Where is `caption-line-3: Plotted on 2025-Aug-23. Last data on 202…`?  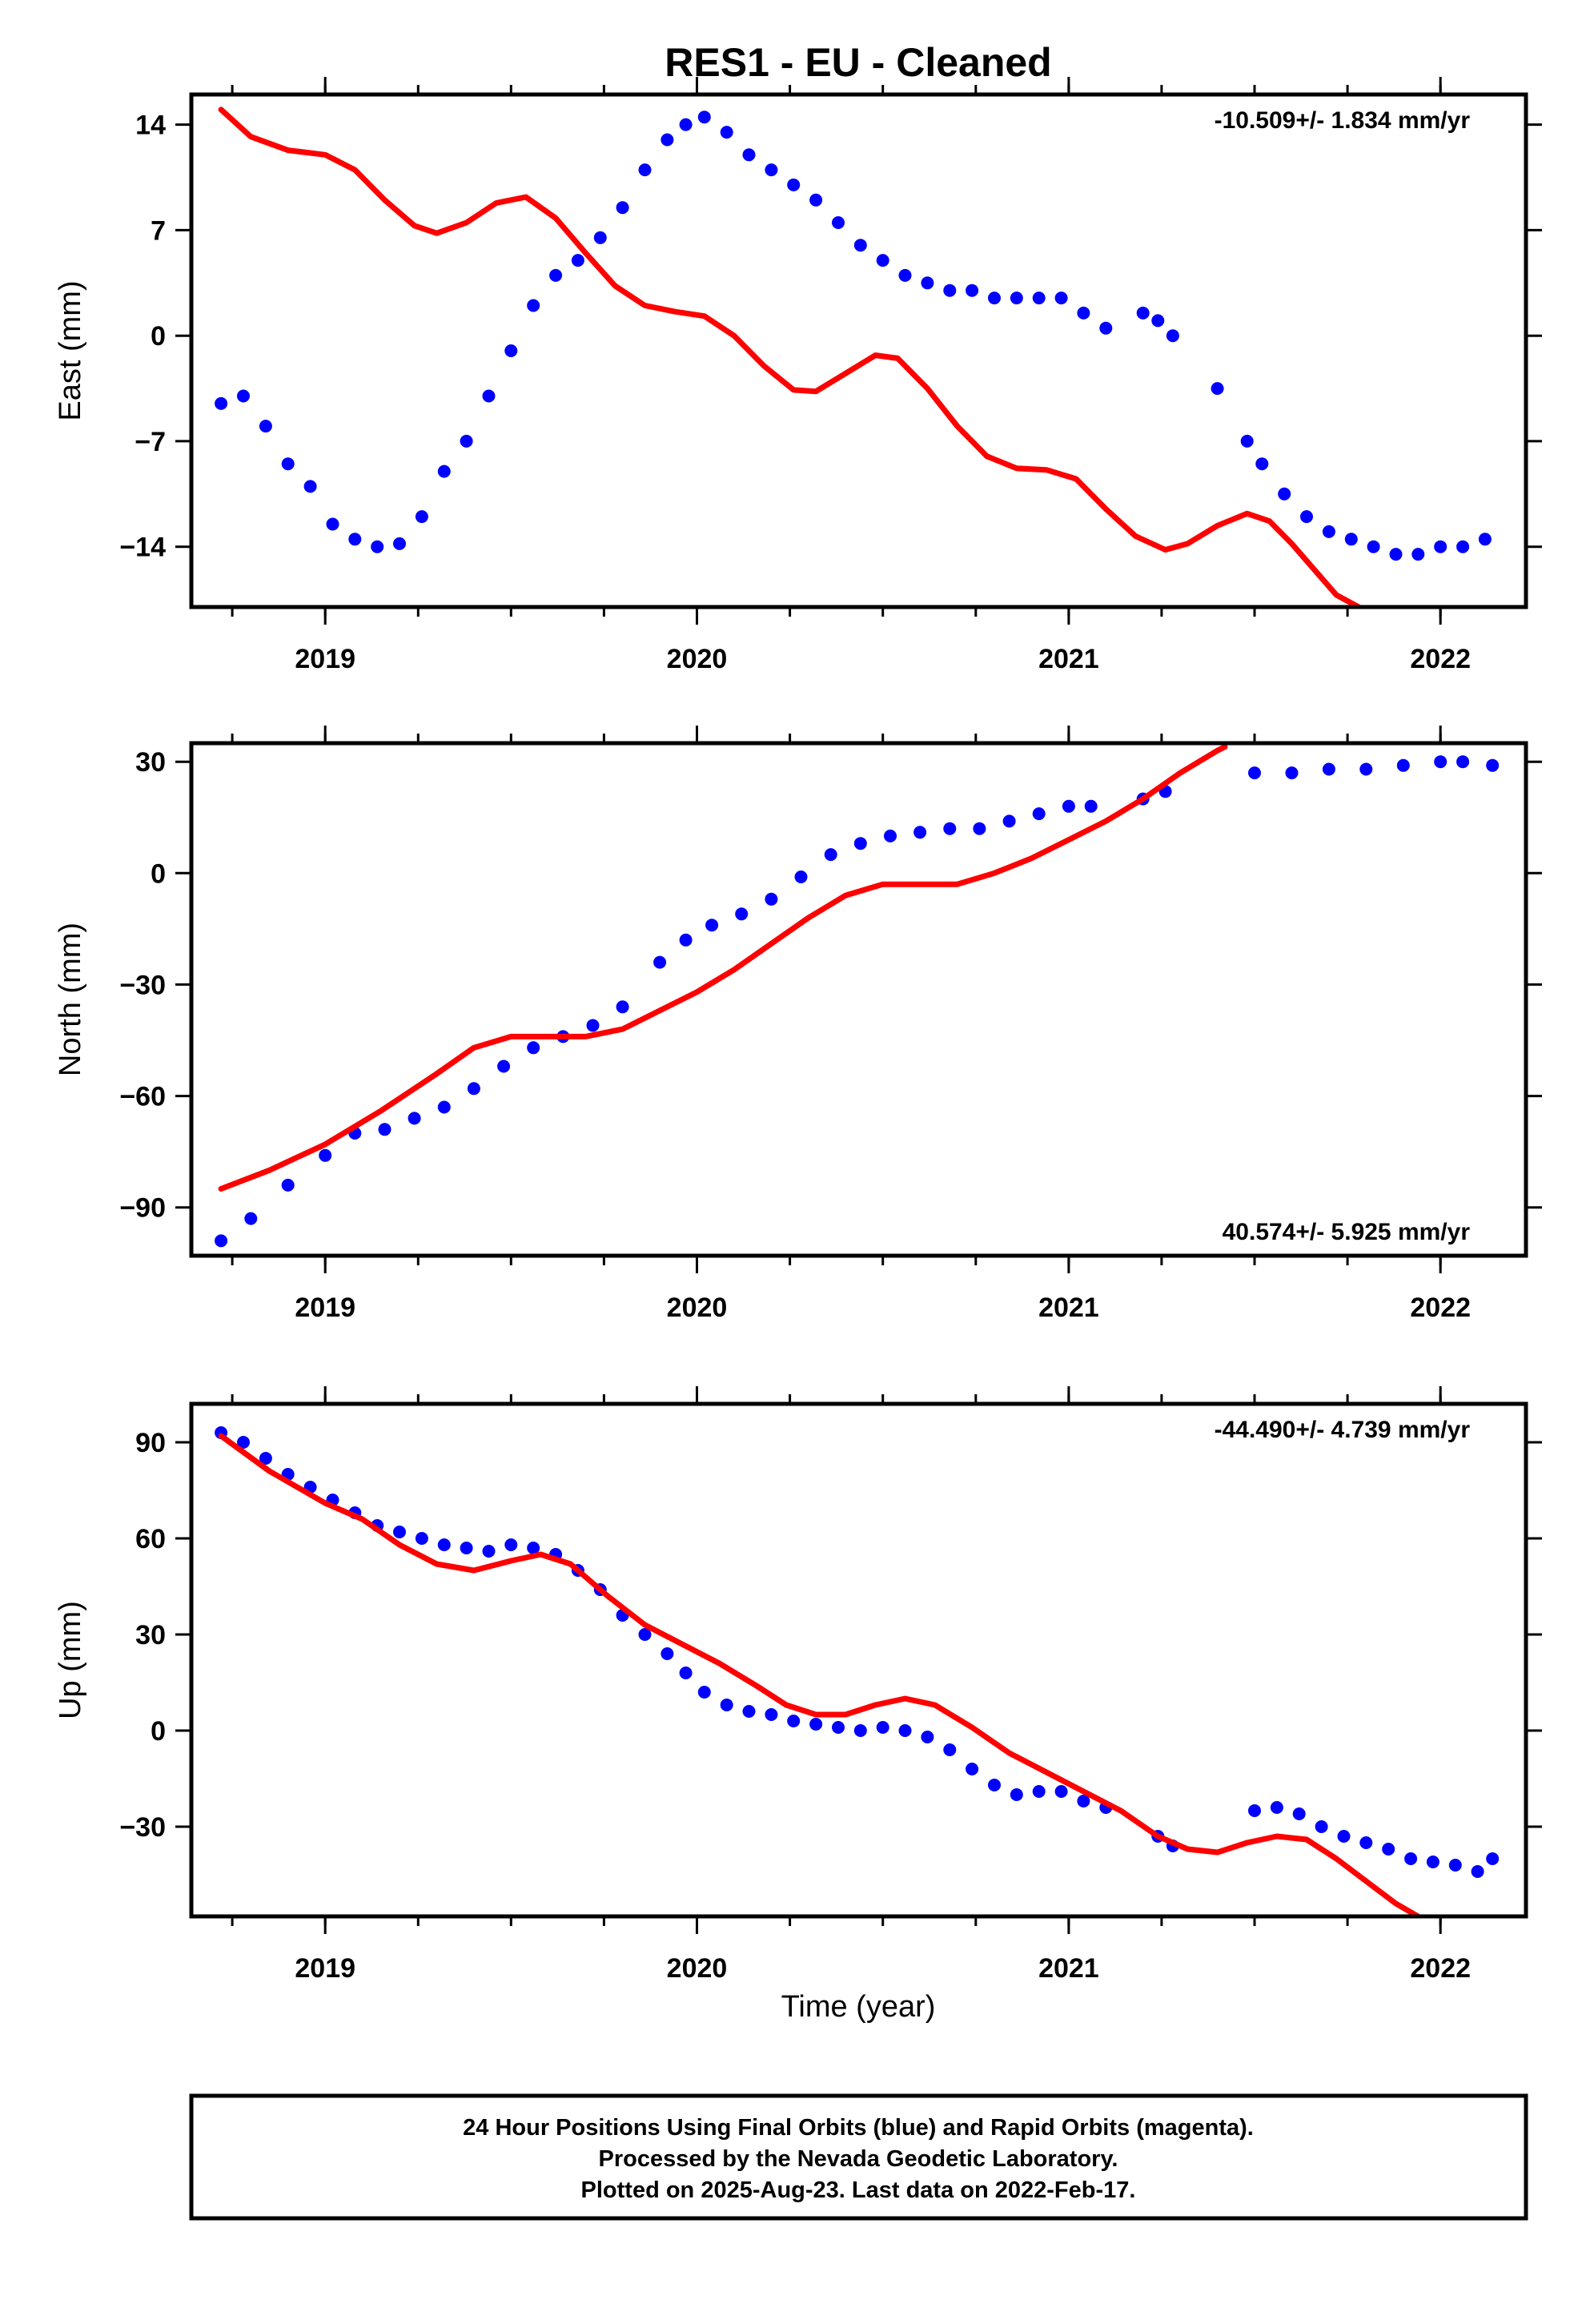
caption-line-3: Plotted on 2025-Aug-23. Last data on 202… is located at coordinates (858, 2190).